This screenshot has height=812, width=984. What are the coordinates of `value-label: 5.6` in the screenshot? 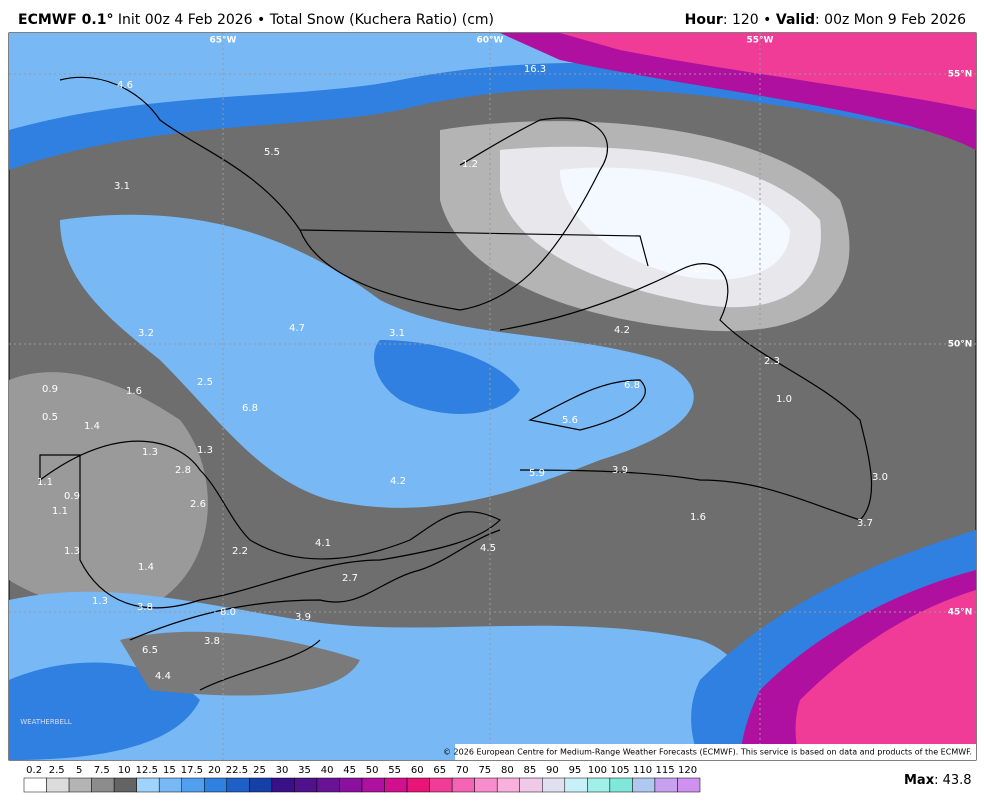 It's located at (570, 420).